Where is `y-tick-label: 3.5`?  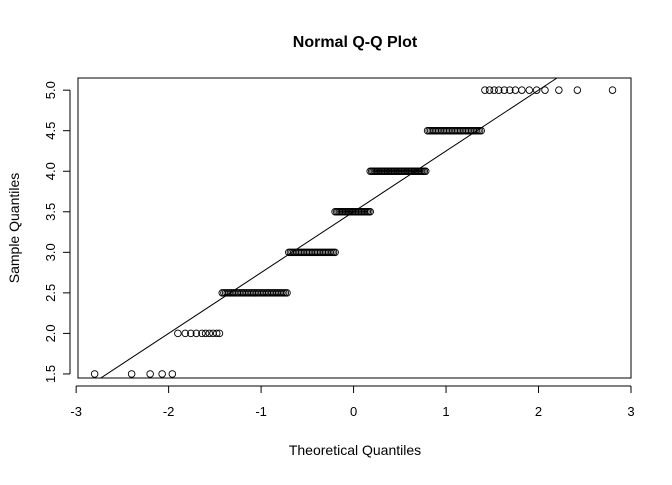
y-tick-label: 3.5 is located at coordinates (50, 212).